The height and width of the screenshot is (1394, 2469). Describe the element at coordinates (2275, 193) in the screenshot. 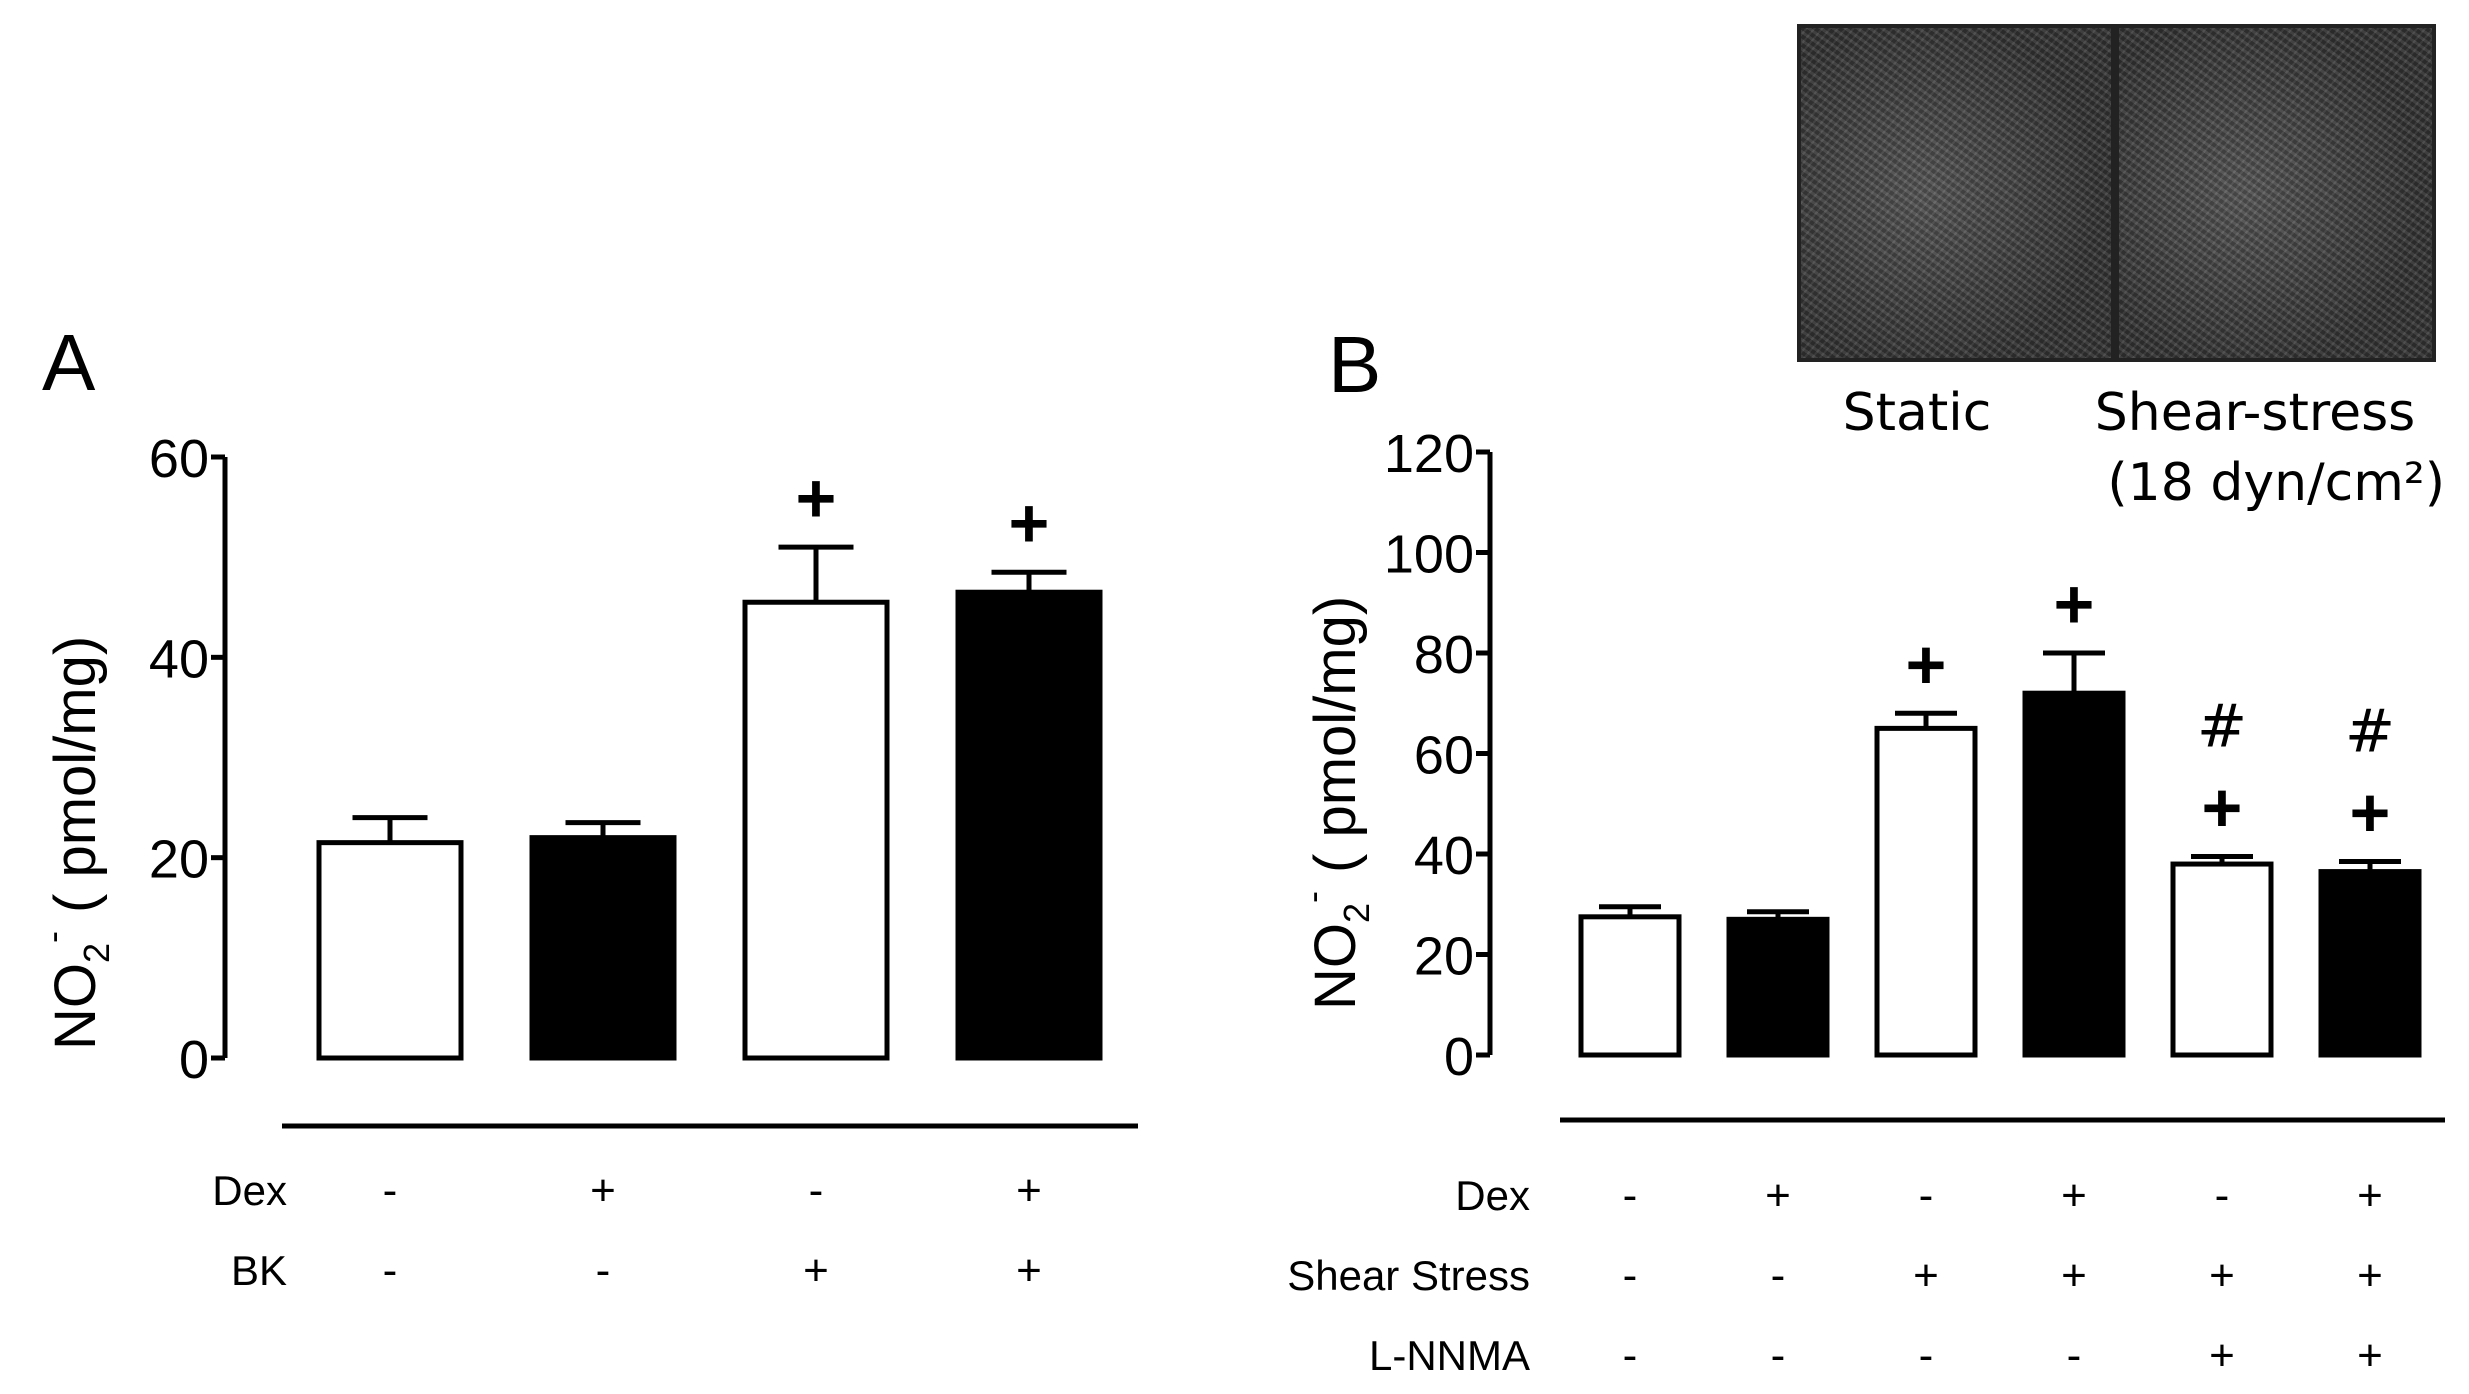

I see `micrograph-shear-stress` at that location.